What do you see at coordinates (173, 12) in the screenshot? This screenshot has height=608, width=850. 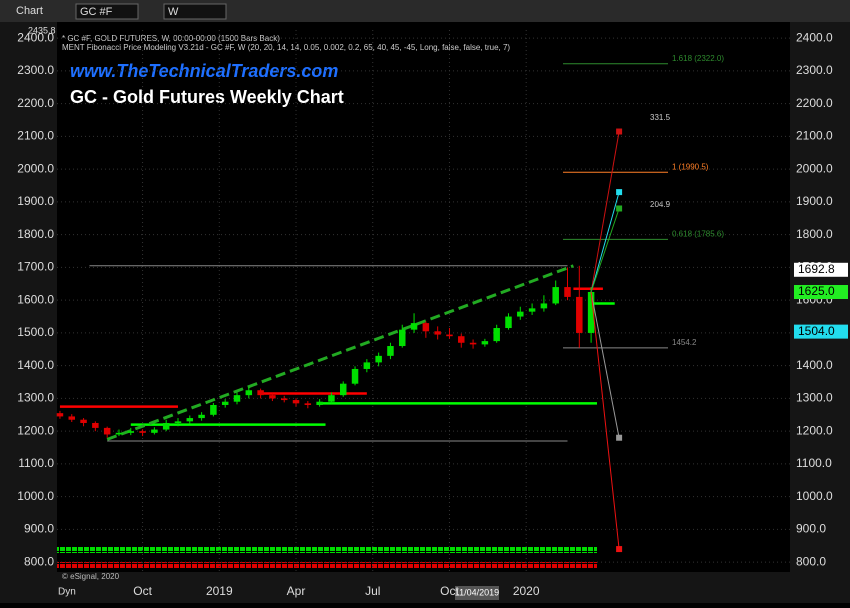 I see `toolbar-interval: W` at bounding box center [173, 12].